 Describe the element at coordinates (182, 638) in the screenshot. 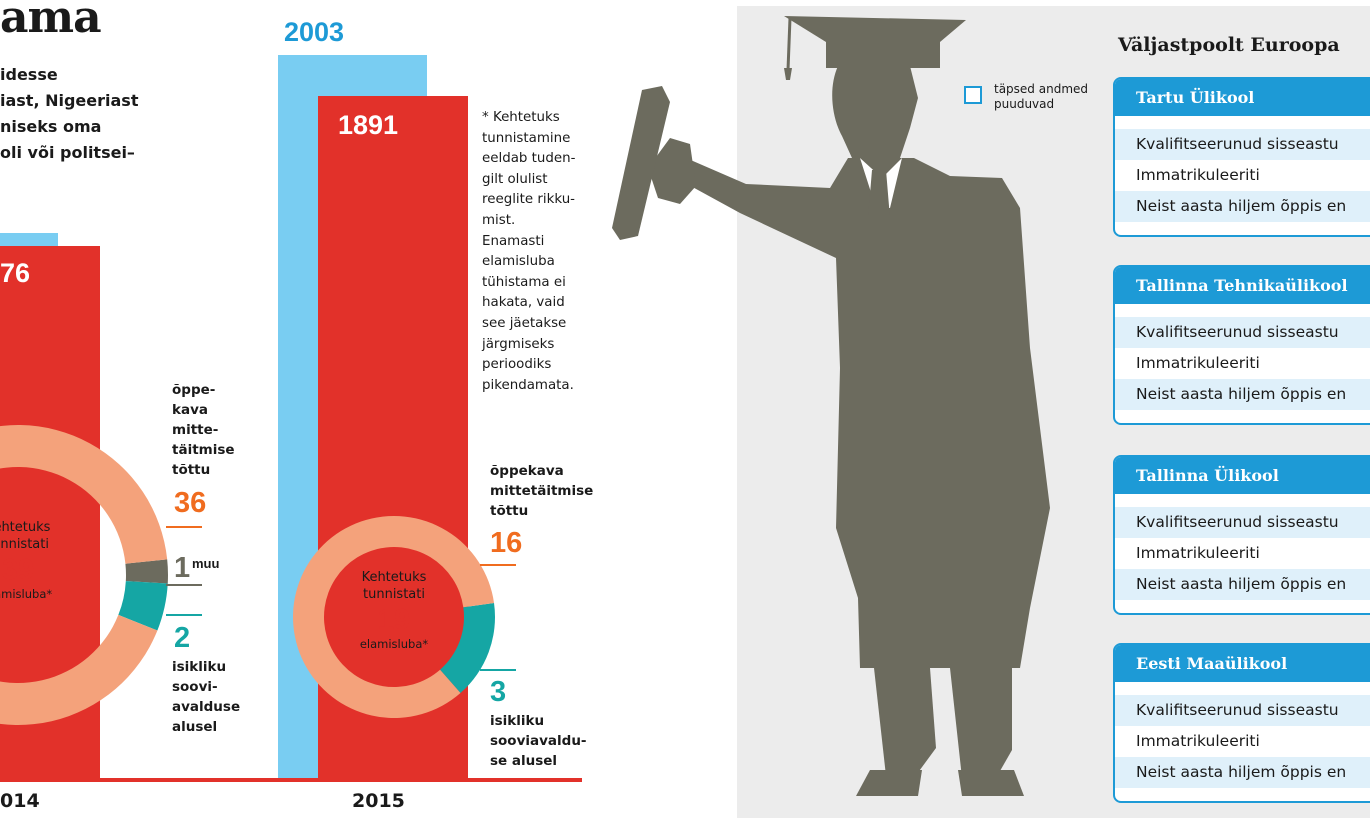

I see `value-2014-isiklik: 2` at that location.